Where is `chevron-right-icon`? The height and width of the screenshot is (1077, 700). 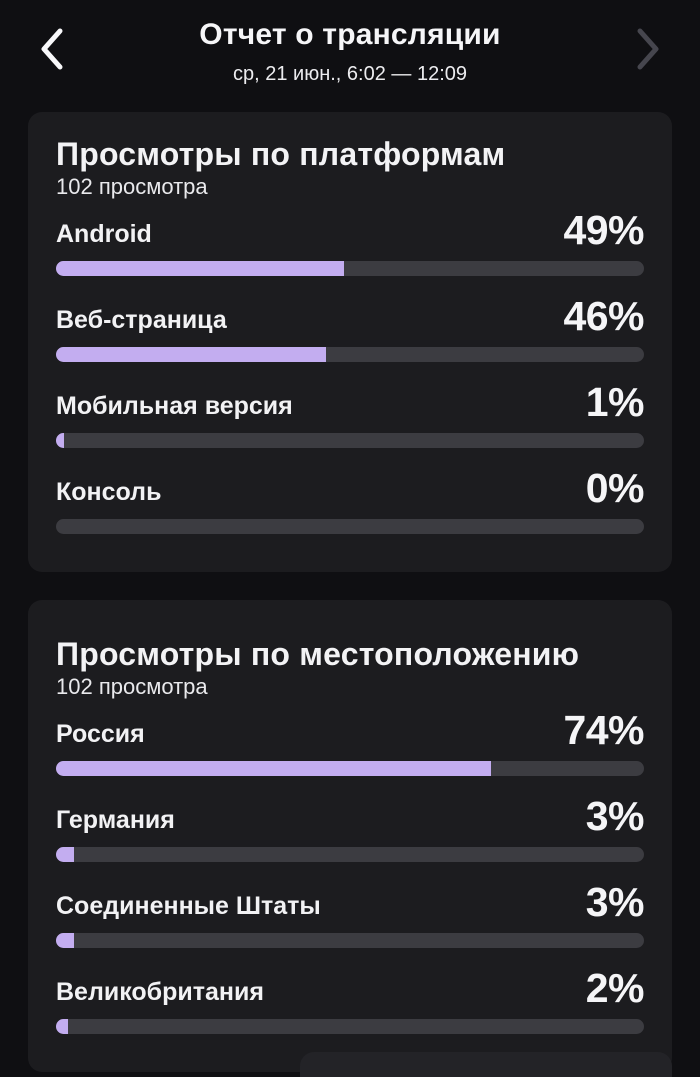 chevron-right-icon is located at coordinates (648, 50).